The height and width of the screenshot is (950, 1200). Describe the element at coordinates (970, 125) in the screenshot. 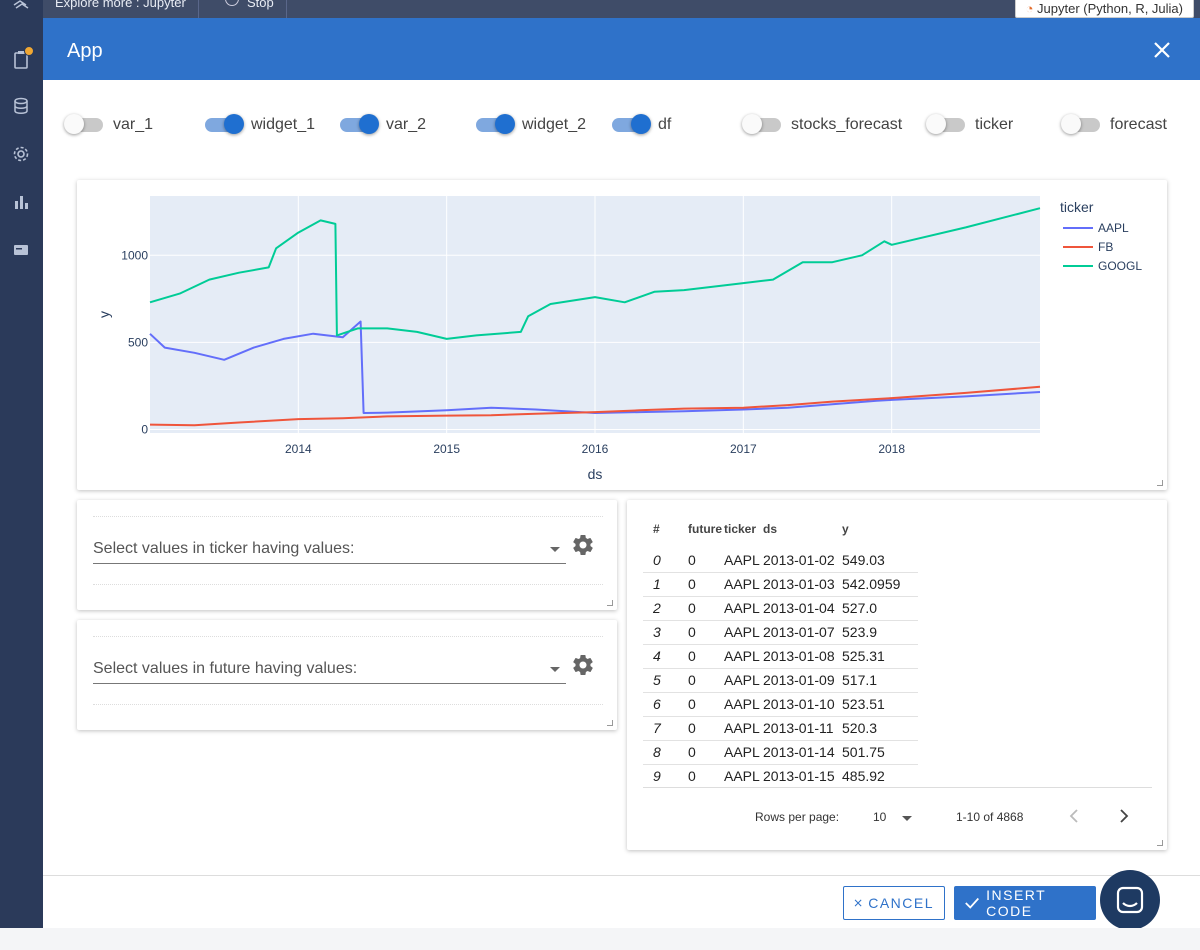

I see `toggle-ticker: ticker` at that location.